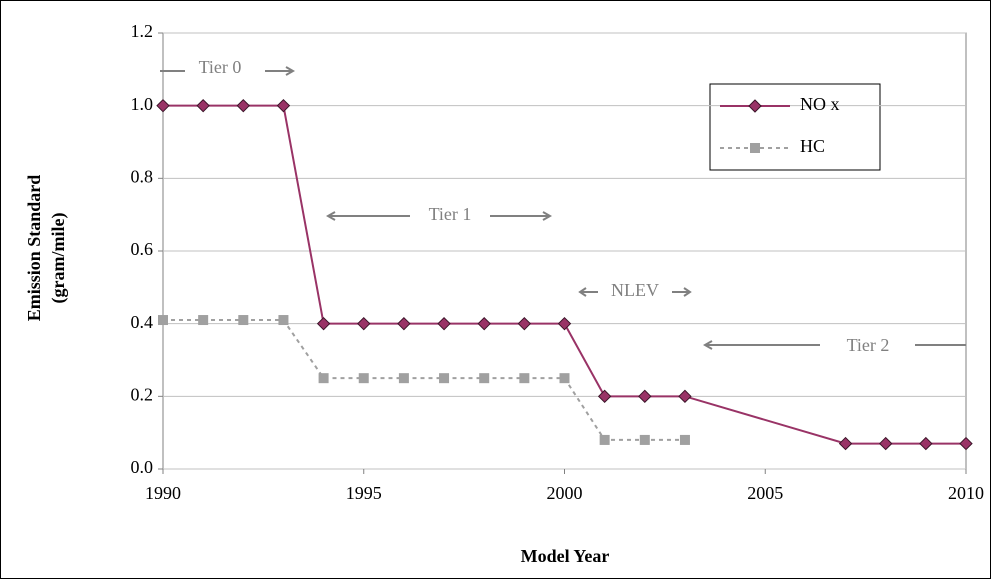  What do you see at coordinates (450, 214) in the screenshot?
I see `annotation: Tier 1` at bounding box center [450, 214].